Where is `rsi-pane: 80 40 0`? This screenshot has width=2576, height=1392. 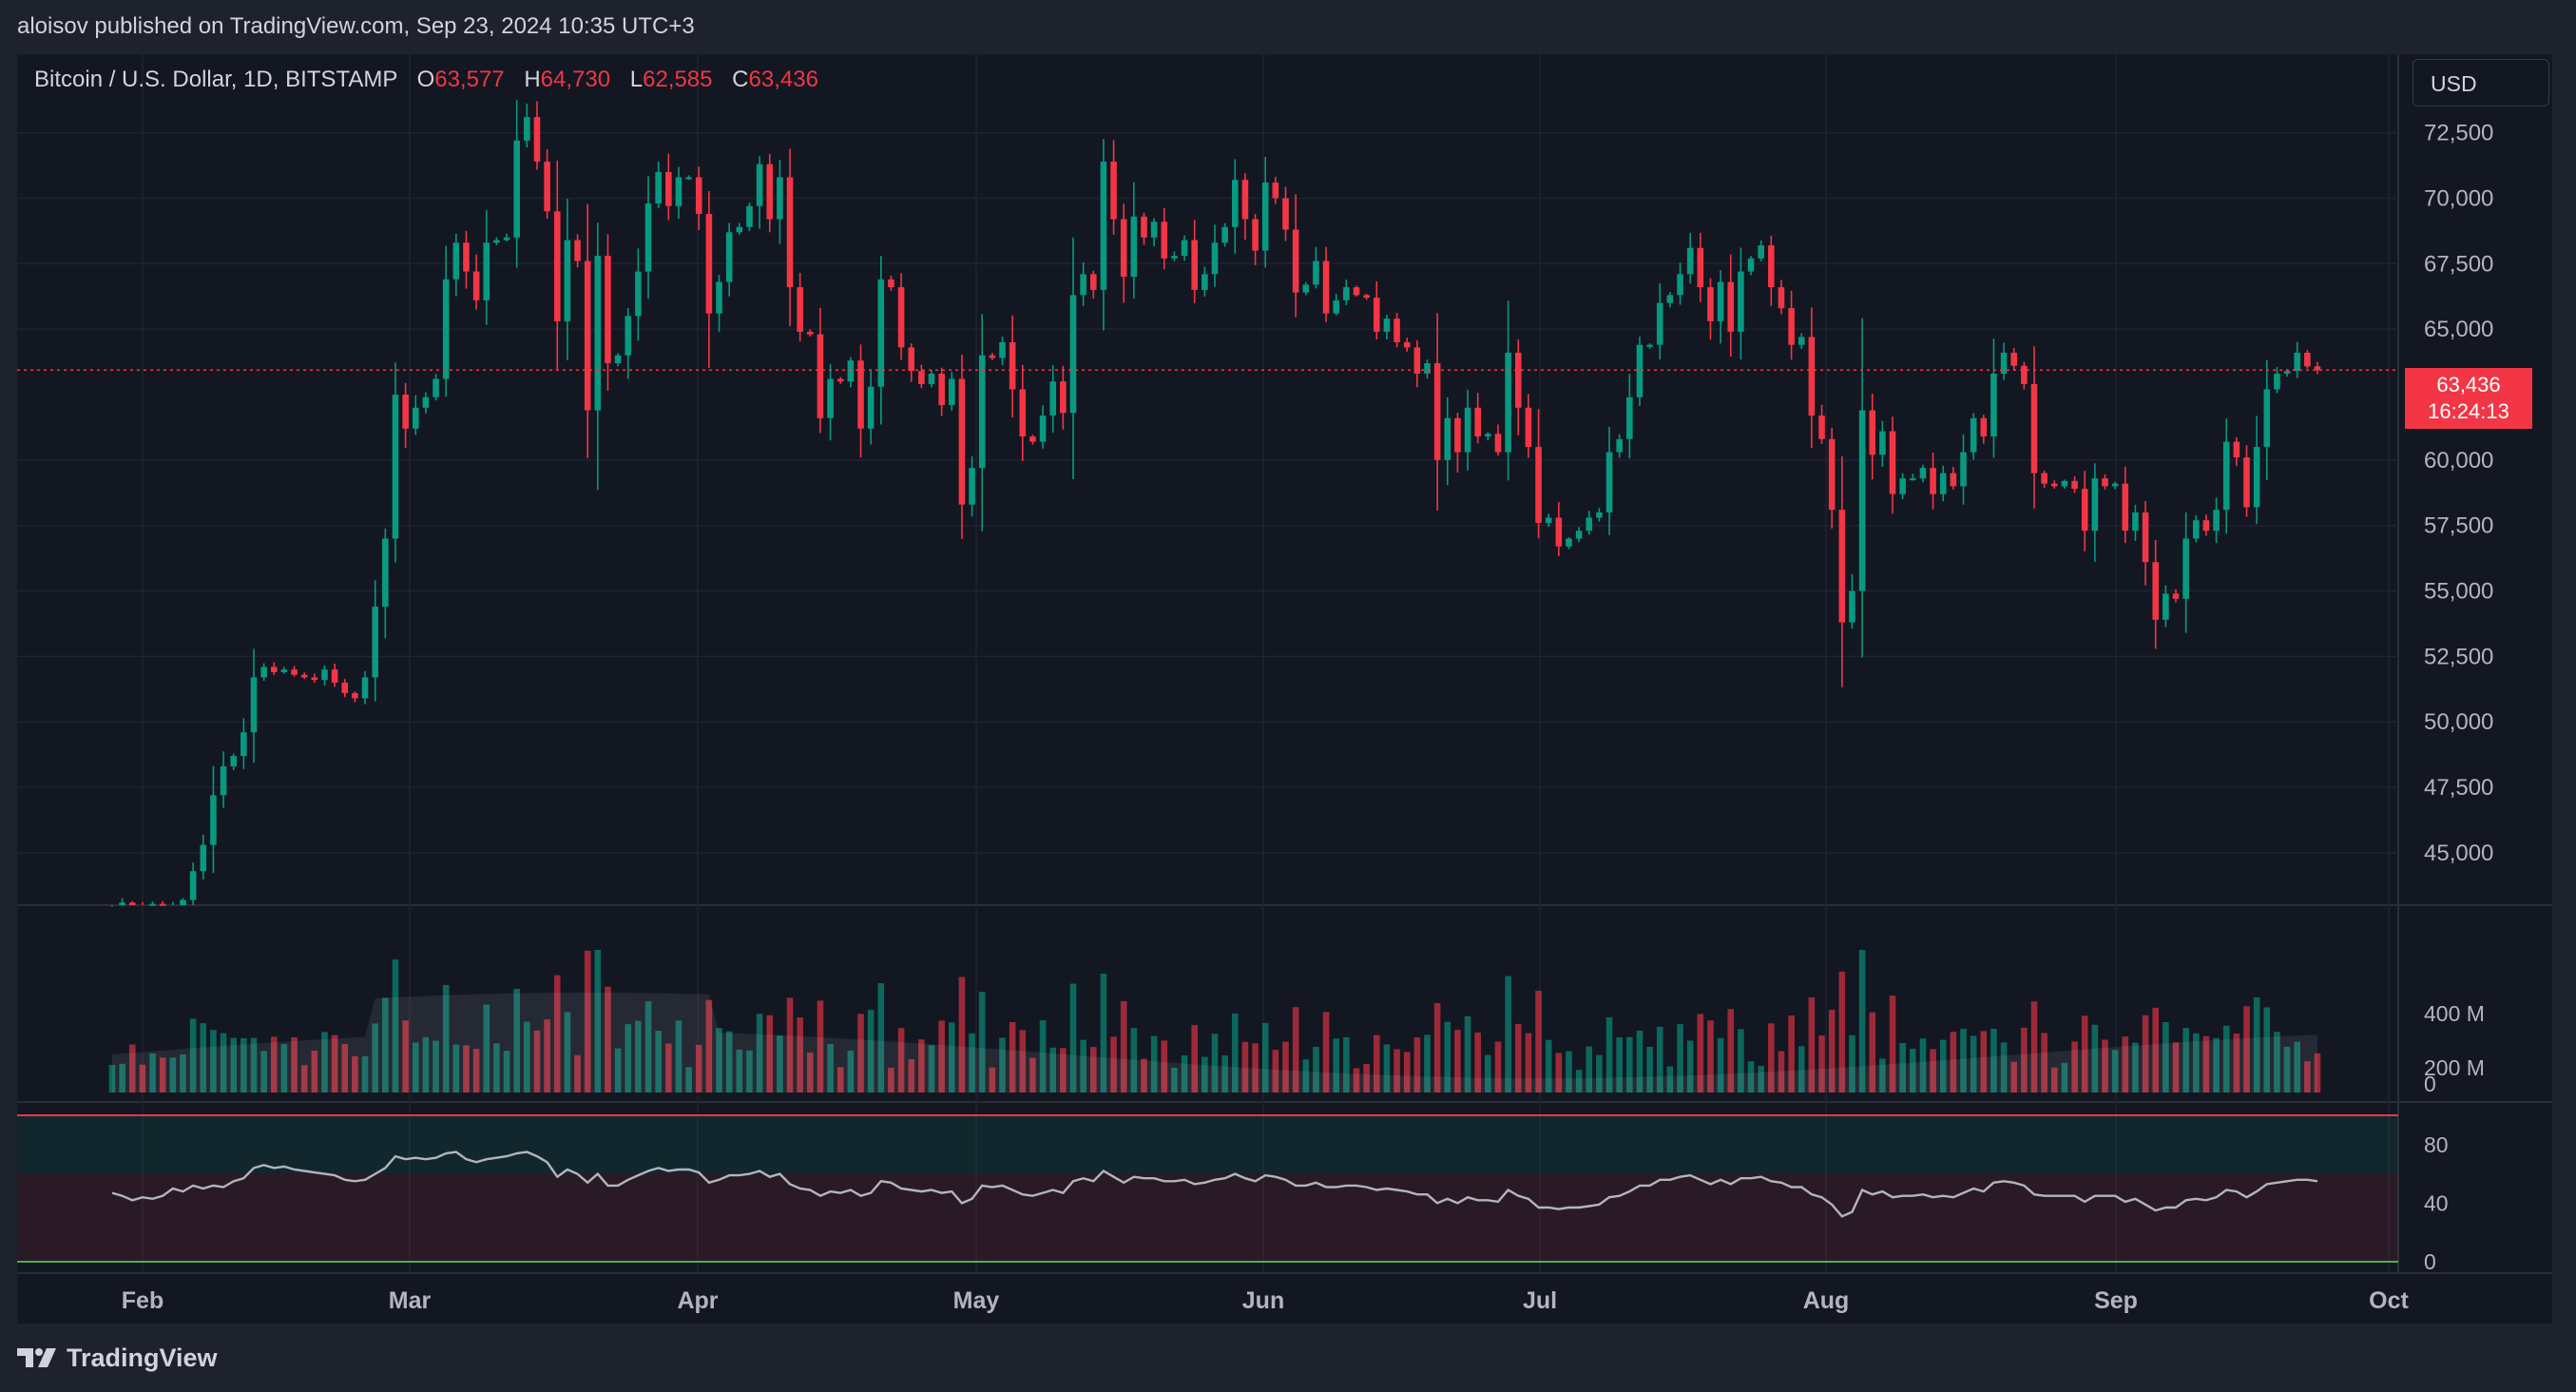
rsi-pane: 80 40 0 is located at coordinates (1233, 1194).